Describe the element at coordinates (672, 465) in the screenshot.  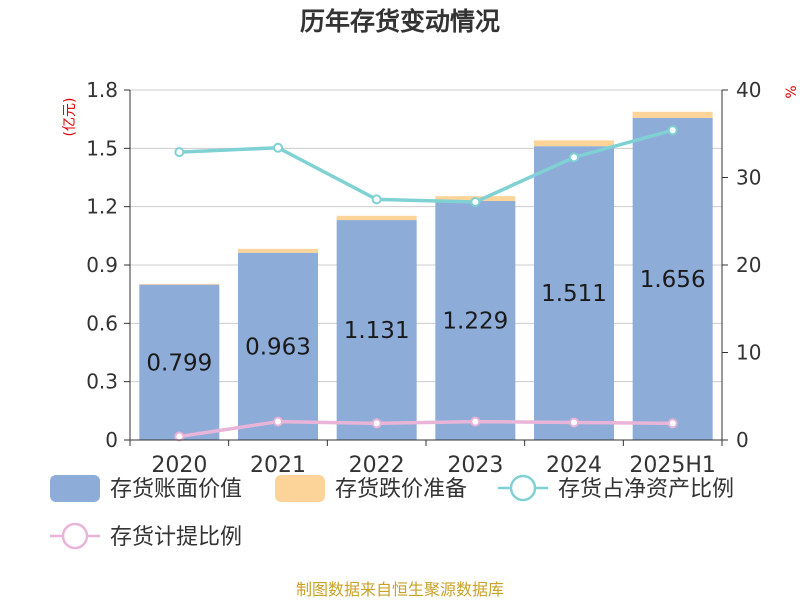
I see `x-tick-label: 2025H1` at that location.